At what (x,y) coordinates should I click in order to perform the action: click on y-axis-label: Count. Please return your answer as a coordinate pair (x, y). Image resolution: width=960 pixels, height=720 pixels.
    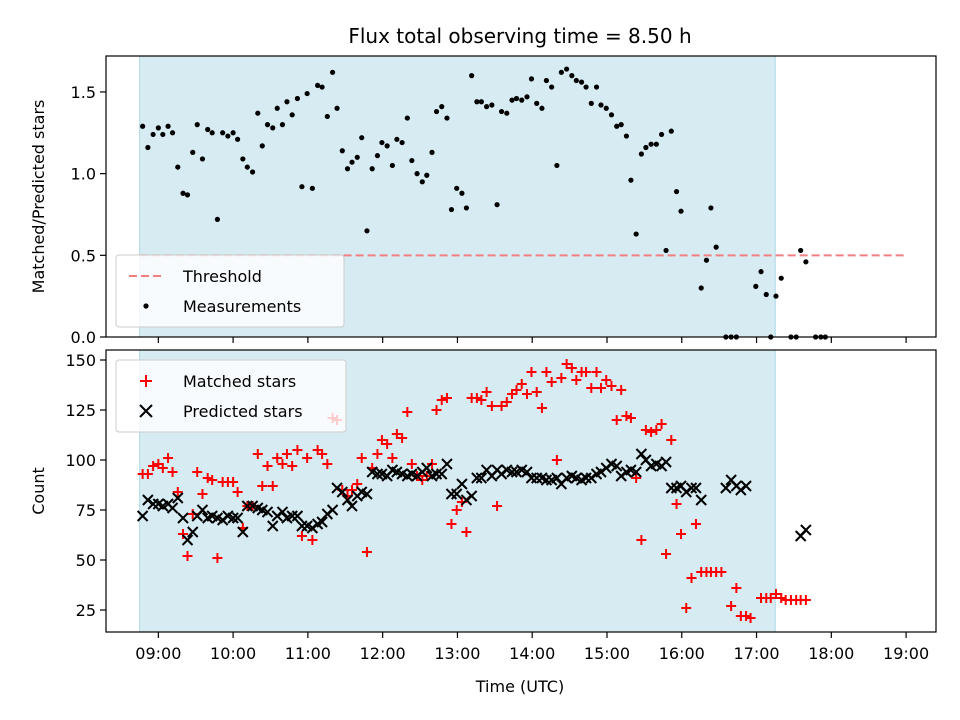
    Looking at the image, I should click on (38, 491).